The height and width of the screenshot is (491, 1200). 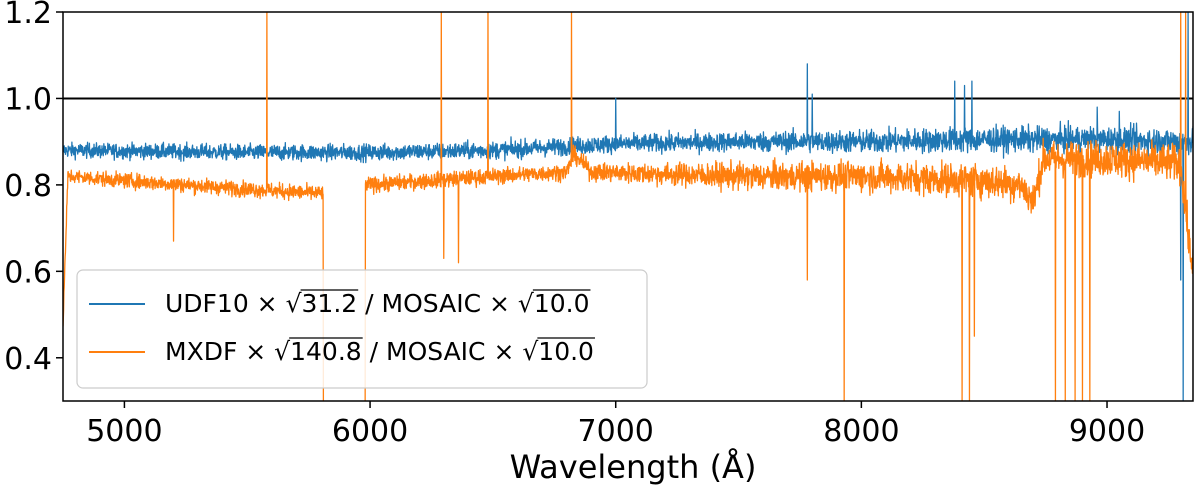 What do you see at coordinates (28, 15) in the screenshot?
I see `y-tick-label: 1.2` at bounding box center [28, 15].